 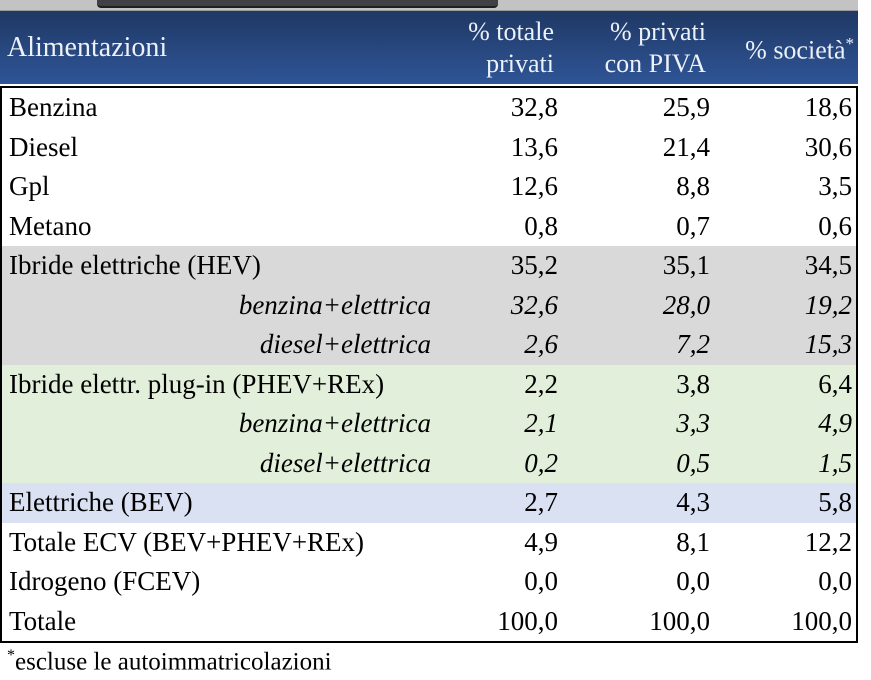 I want to click on row-value: 32,6, so click(x=534, y=304).